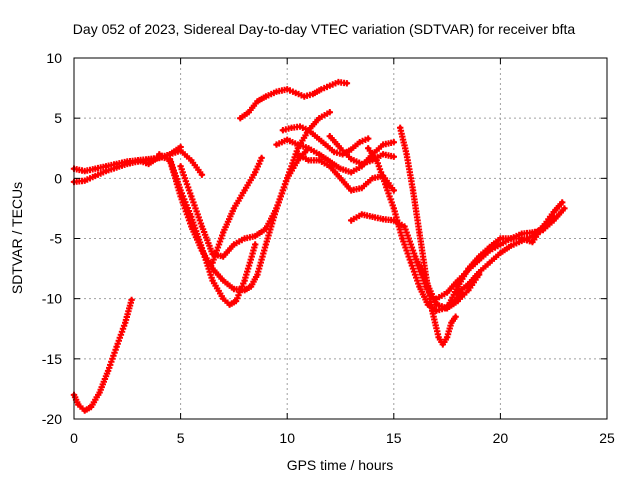 The height and width of the screenshot is (480, 640). I want to click on x-tick-label: 25, so click(607, 438).